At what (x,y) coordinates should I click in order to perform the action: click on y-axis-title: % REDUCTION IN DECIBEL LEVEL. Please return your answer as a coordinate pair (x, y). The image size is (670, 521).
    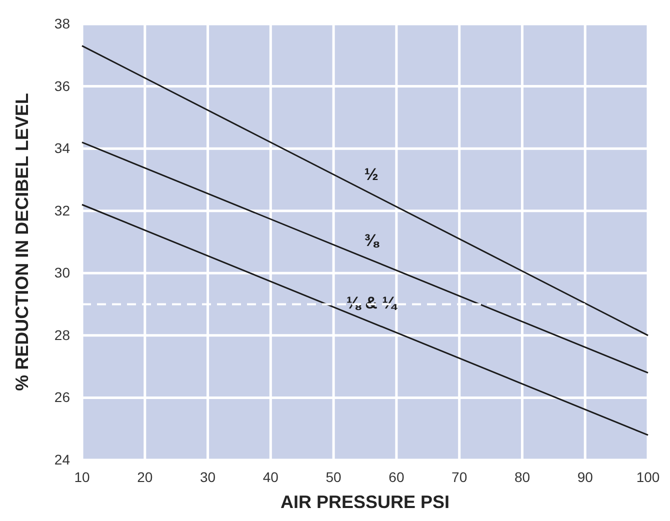
    Looking at the image, I should click on (22, 242).